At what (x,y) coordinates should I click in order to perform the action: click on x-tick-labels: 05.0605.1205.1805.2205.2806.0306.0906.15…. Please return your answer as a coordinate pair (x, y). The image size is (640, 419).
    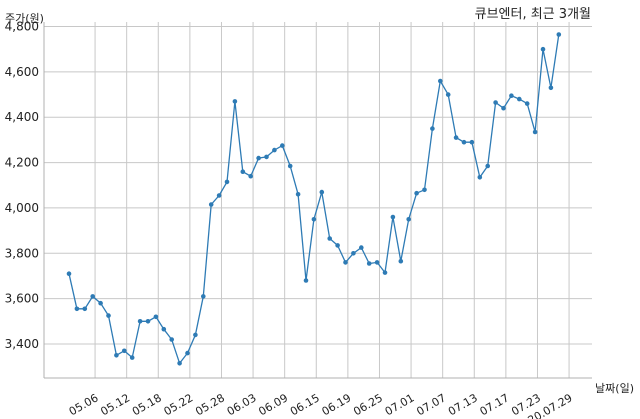
    Looking at the image, I should click on (321, 405).